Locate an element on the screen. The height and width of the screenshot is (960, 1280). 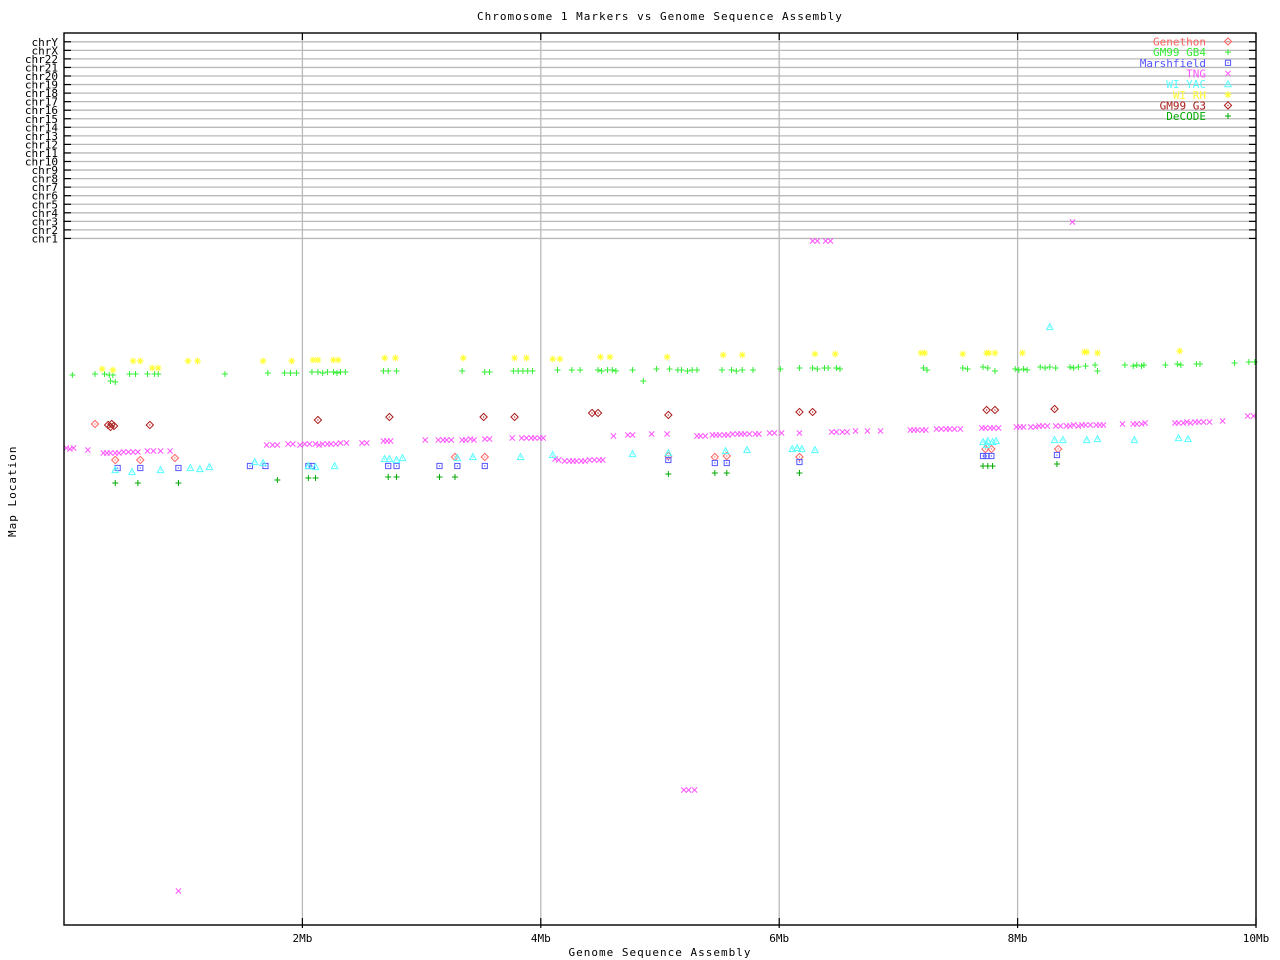
svg-text: chr4 is located at coordinates (45, 213).